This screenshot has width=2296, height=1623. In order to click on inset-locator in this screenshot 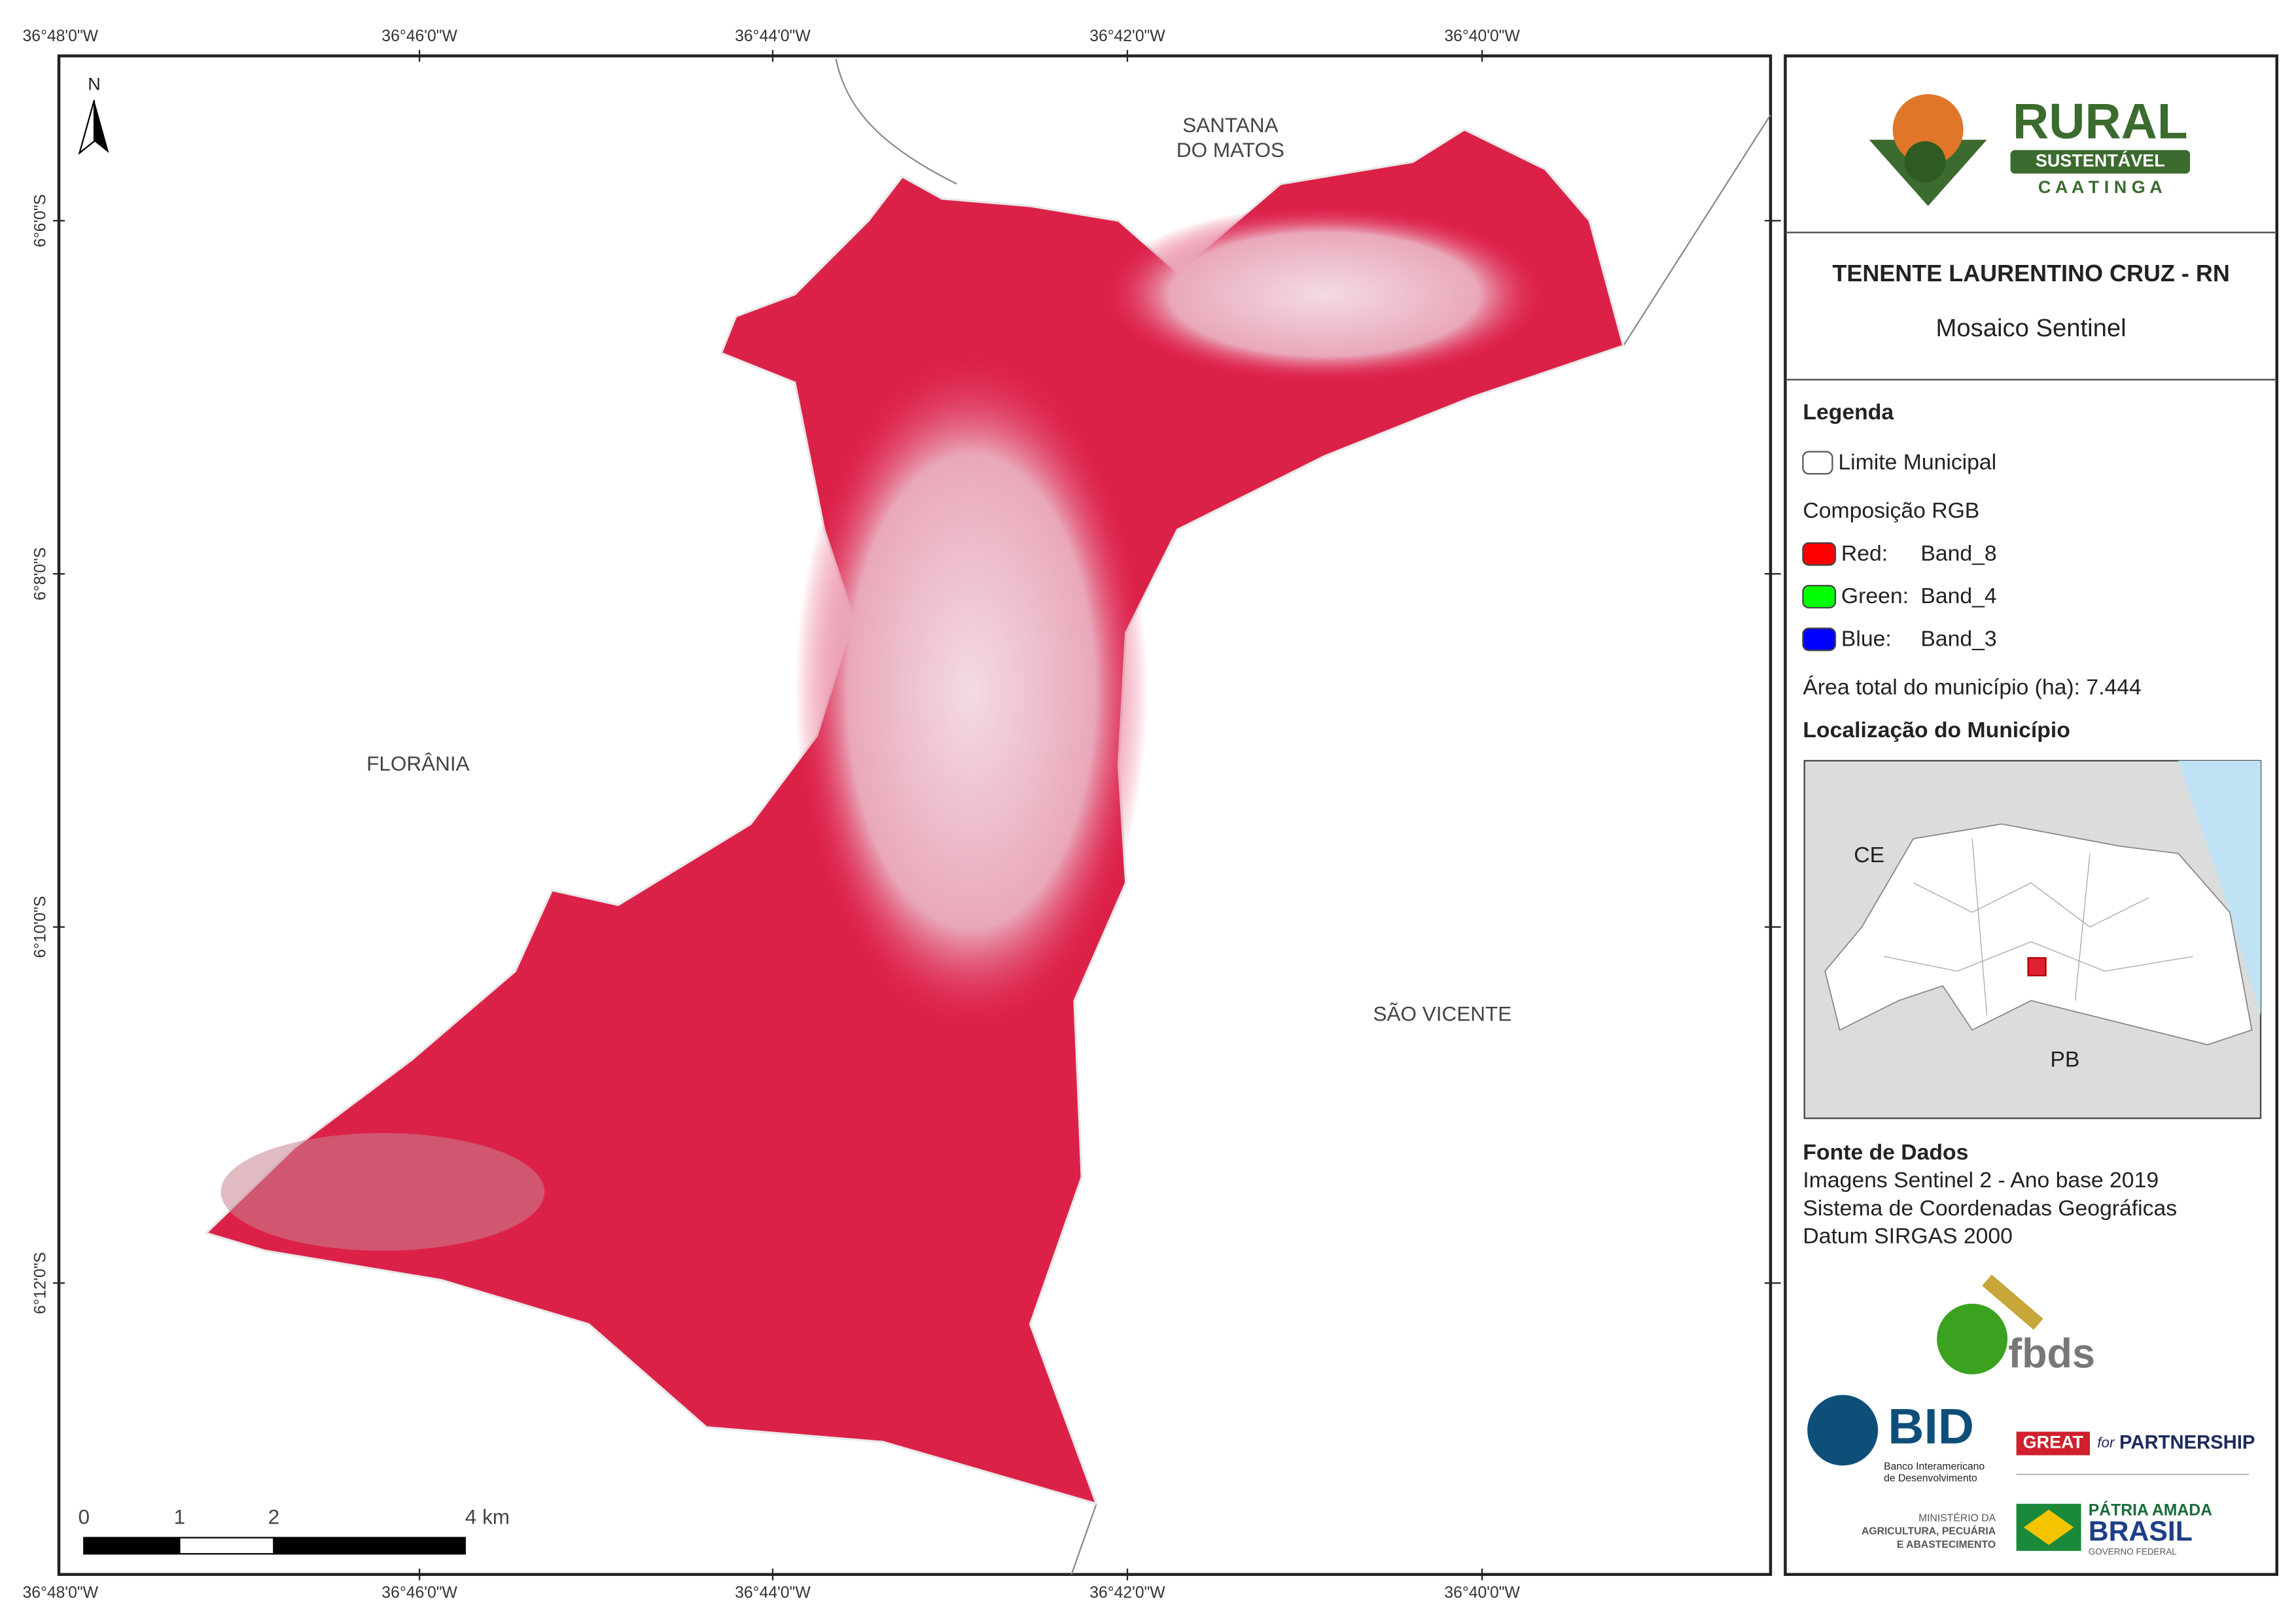, I will do `click(2037, 967)`.